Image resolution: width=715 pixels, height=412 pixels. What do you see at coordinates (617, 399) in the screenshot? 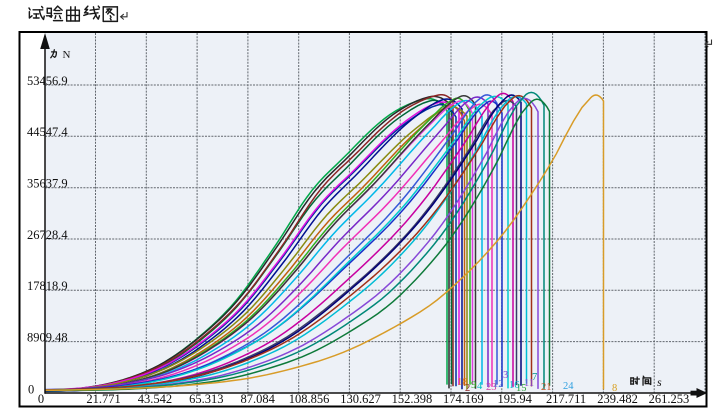
I see `svg-text: 239.482` at bounding box center [617, 399].